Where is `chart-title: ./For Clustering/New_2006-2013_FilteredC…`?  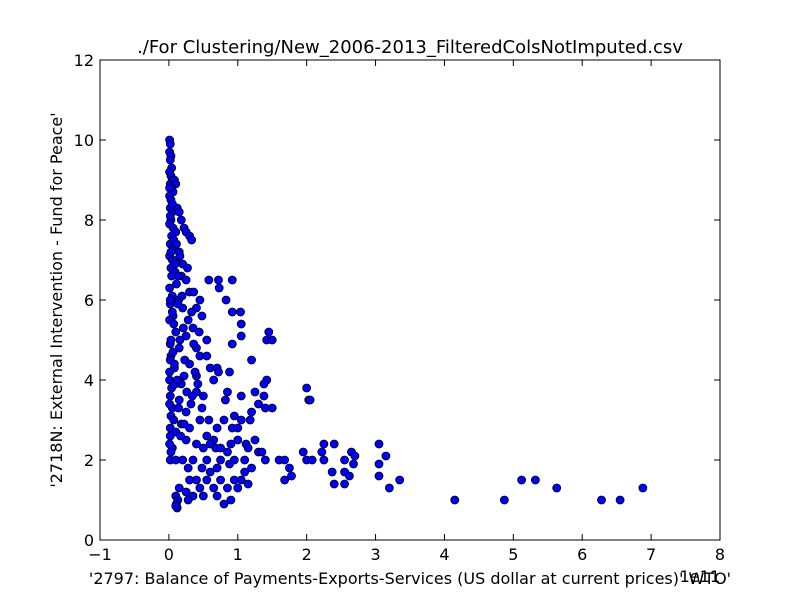 chart-title: ./For Clustering/New_2006-2013_FilteredC… is located at coordinates (410, 47).